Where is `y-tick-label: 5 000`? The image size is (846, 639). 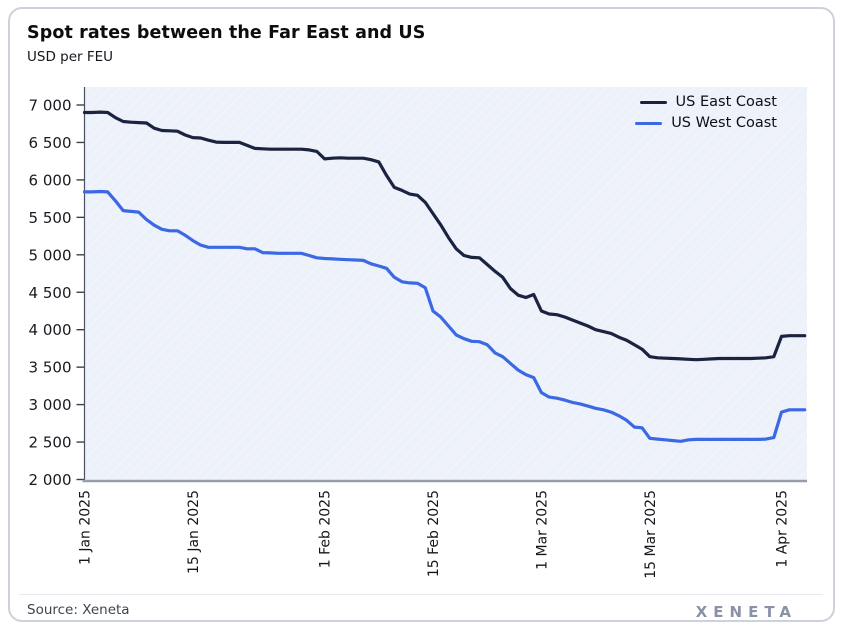
y-tick-label: 5 000 is located at coordinates (50, 255).